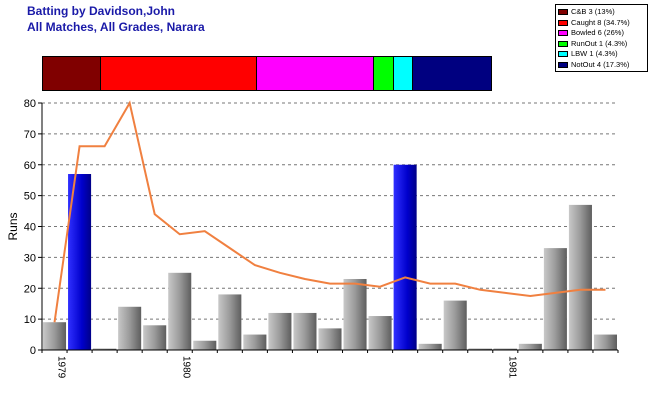  I want to click on dismissal-segment-runout, so click(384, 73).